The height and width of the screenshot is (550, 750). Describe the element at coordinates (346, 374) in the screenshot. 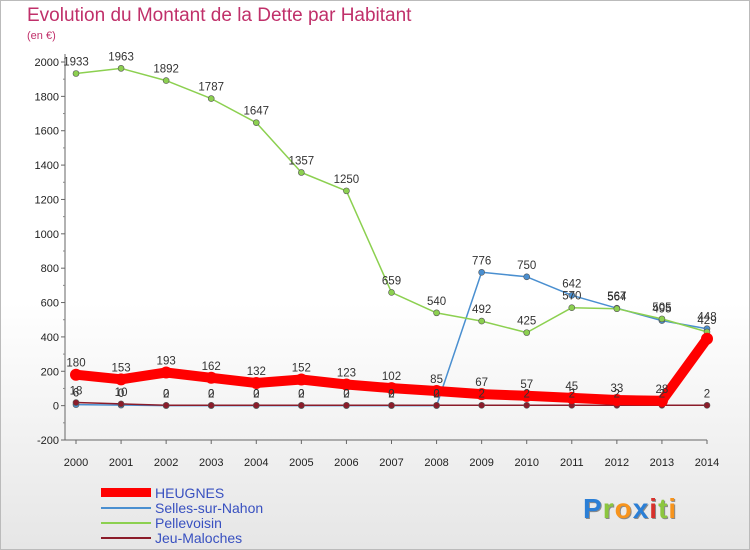

I see `data-label-heugnes: 123` at that location.